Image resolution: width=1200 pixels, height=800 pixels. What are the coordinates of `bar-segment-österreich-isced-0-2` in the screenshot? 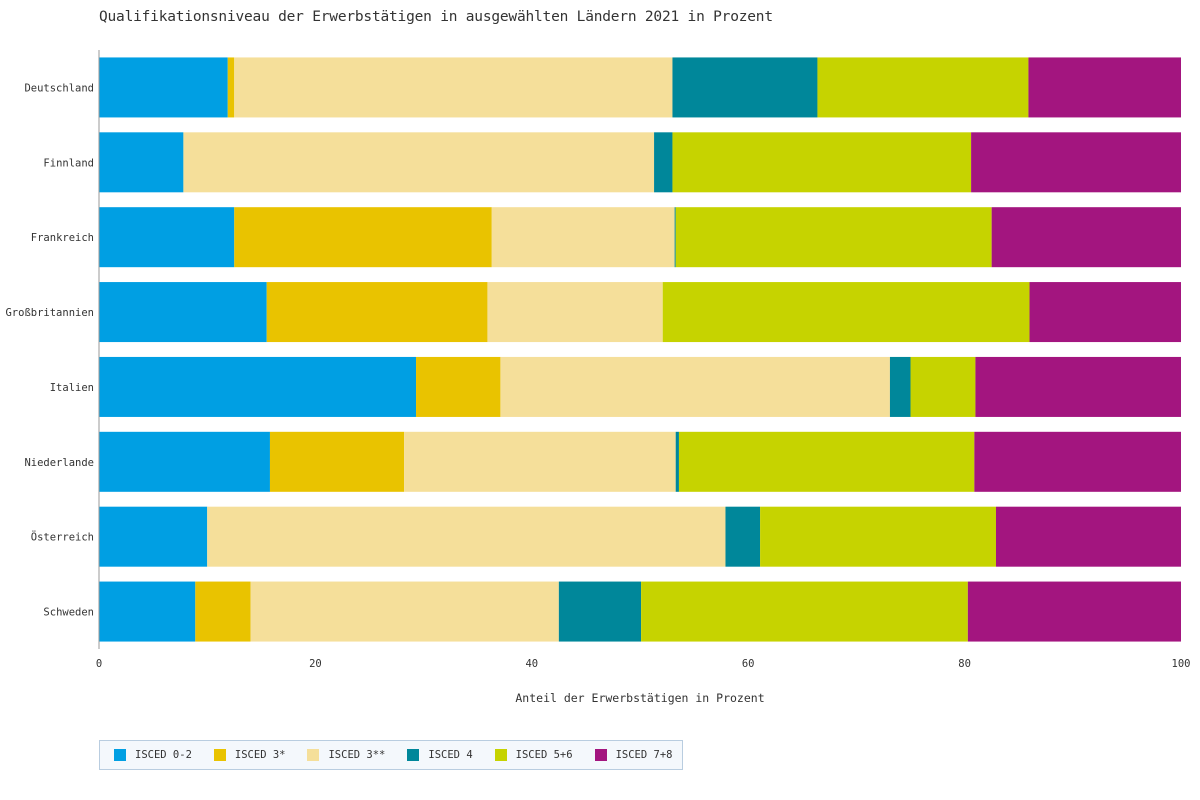 It's located at (153, 536).